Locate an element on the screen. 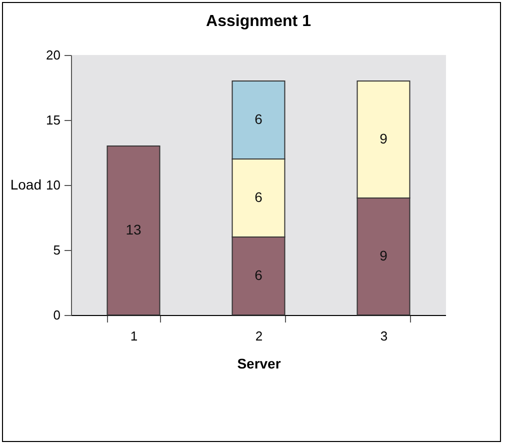 The width and height of the screenshot is (507, 446). y-tick-label: 0 is located at coordinates (56, 315).